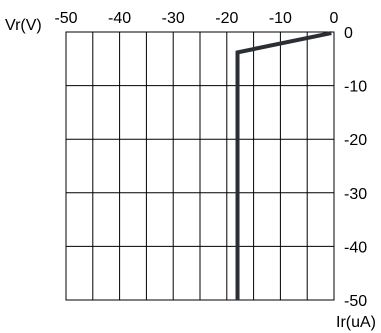 The image size is (381, 333). Describe the element at coordinates (119, 18) in the screenshot. I see `x-tick-label: -40` at that location.